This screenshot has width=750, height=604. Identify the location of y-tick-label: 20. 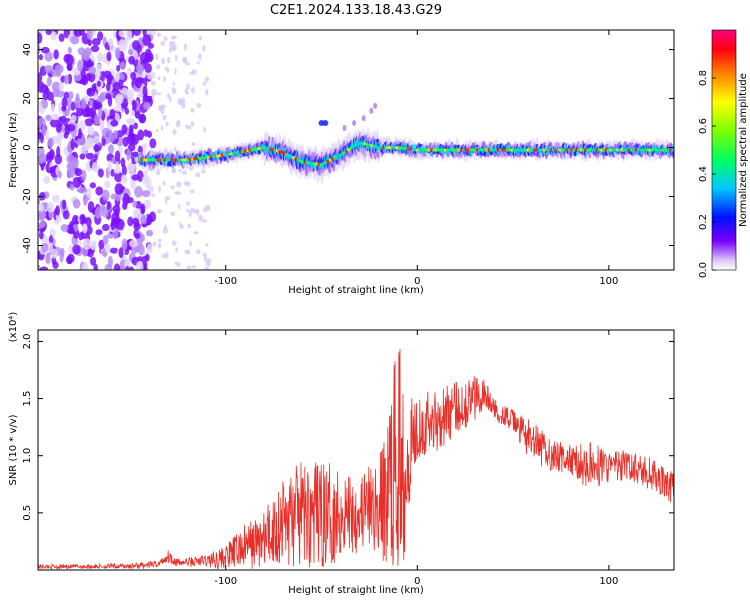
(27, 98).